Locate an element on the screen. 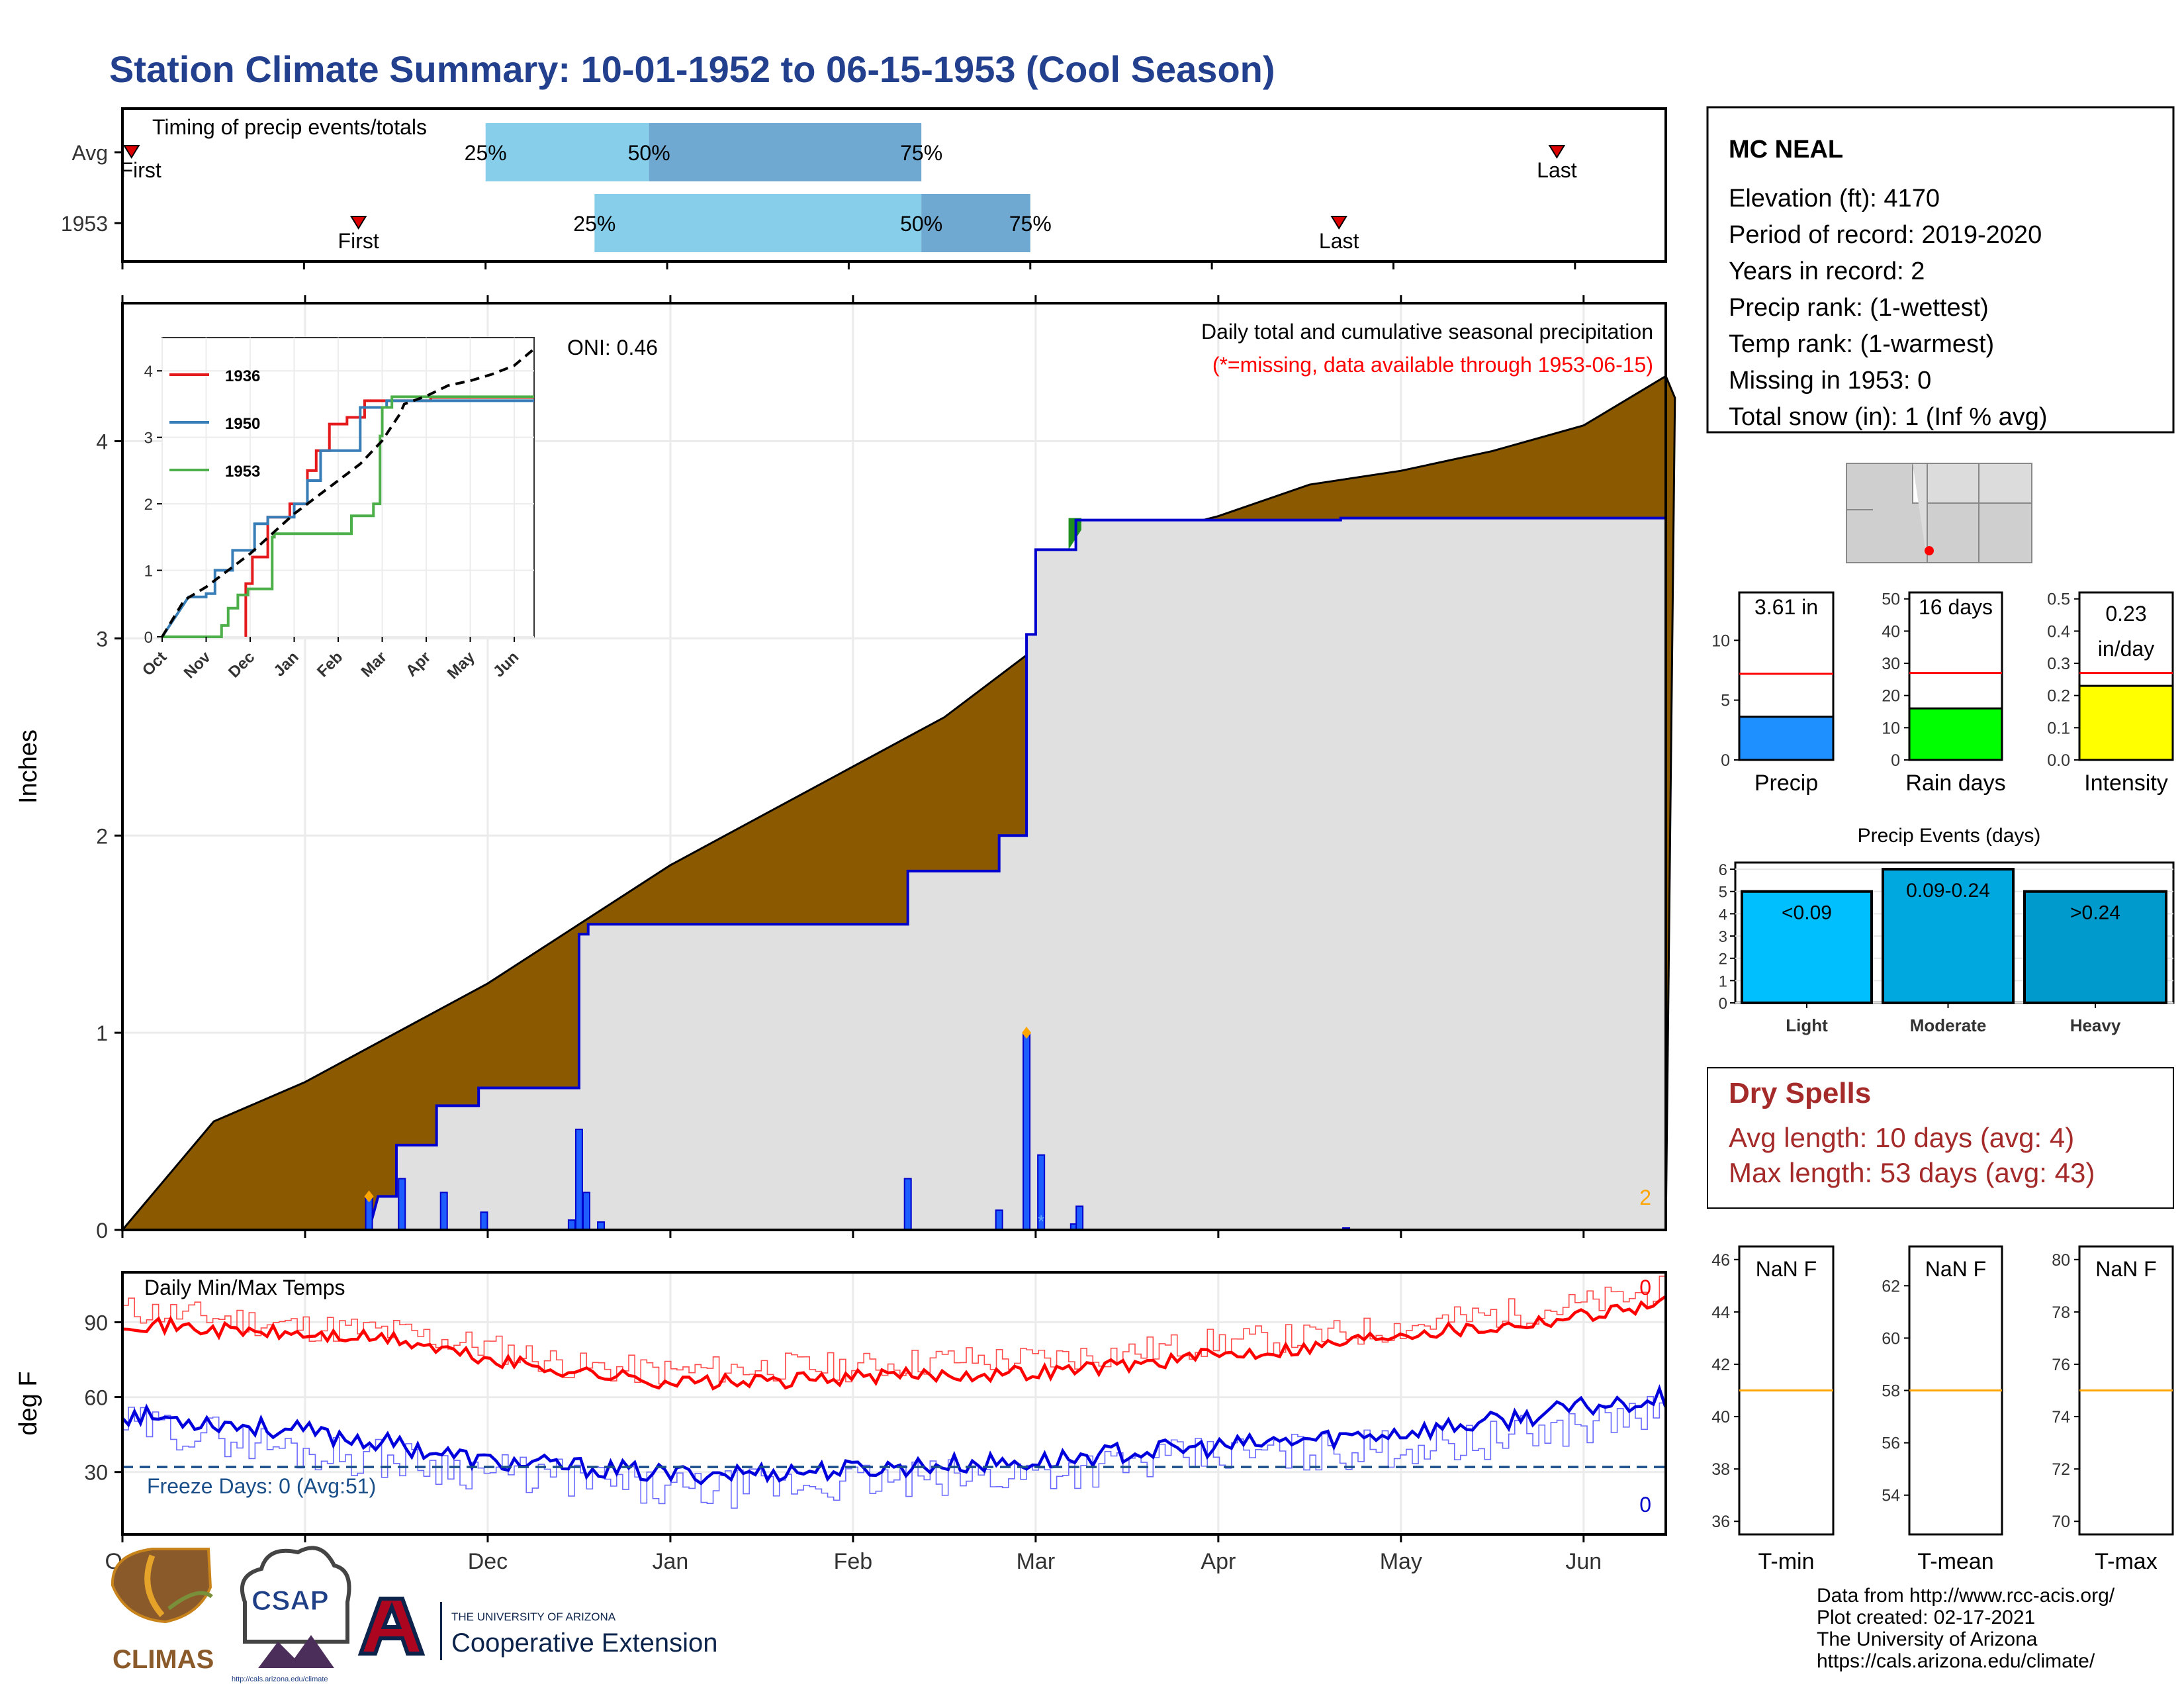  bar-value-label: 3.61 in is located at coordinates (1786, 607).